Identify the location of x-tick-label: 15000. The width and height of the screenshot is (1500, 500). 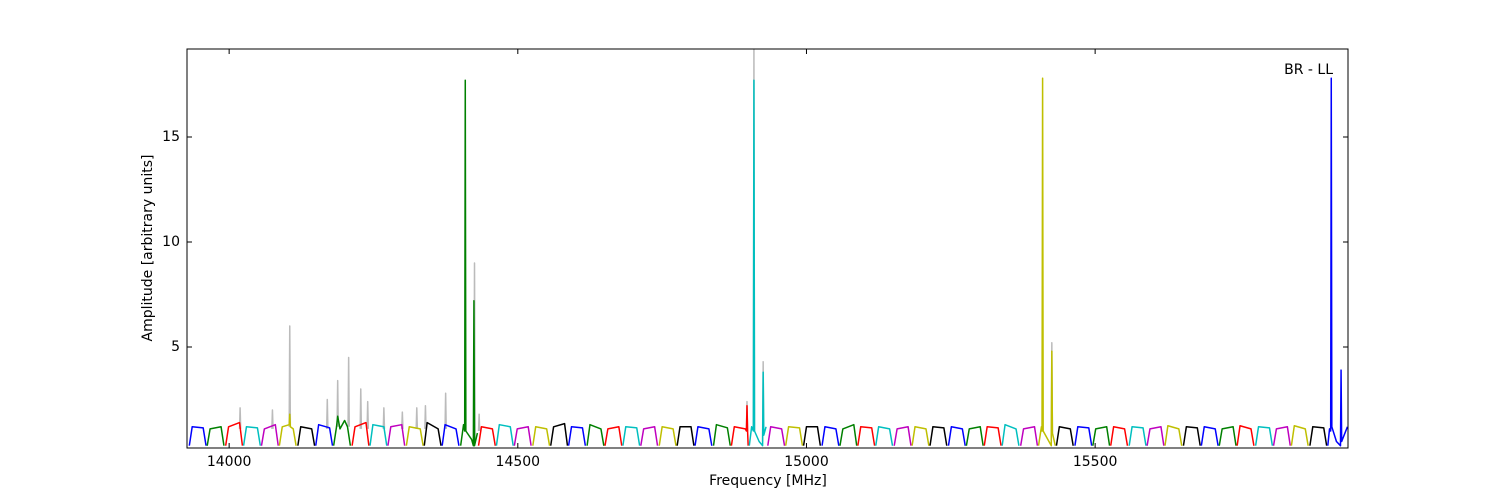
(806, 462).